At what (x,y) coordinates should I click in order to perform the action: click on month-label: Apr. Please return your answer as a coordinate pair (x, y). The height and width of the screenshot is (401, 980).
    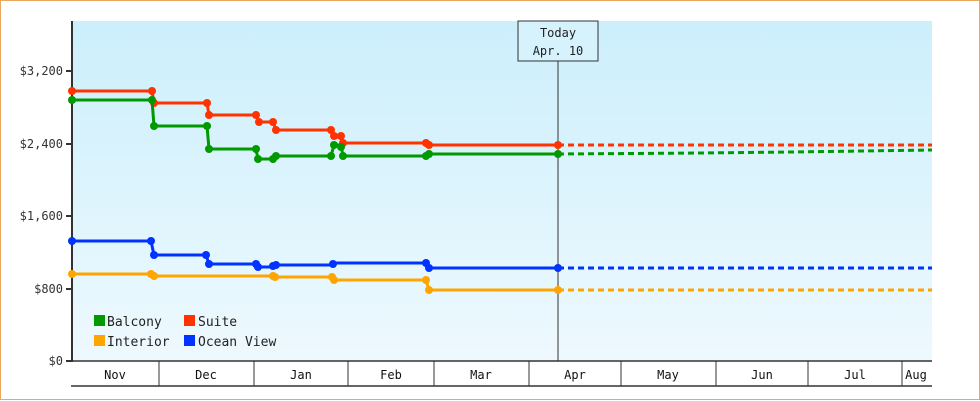
    Looking at the image, I should click on (575, 375).